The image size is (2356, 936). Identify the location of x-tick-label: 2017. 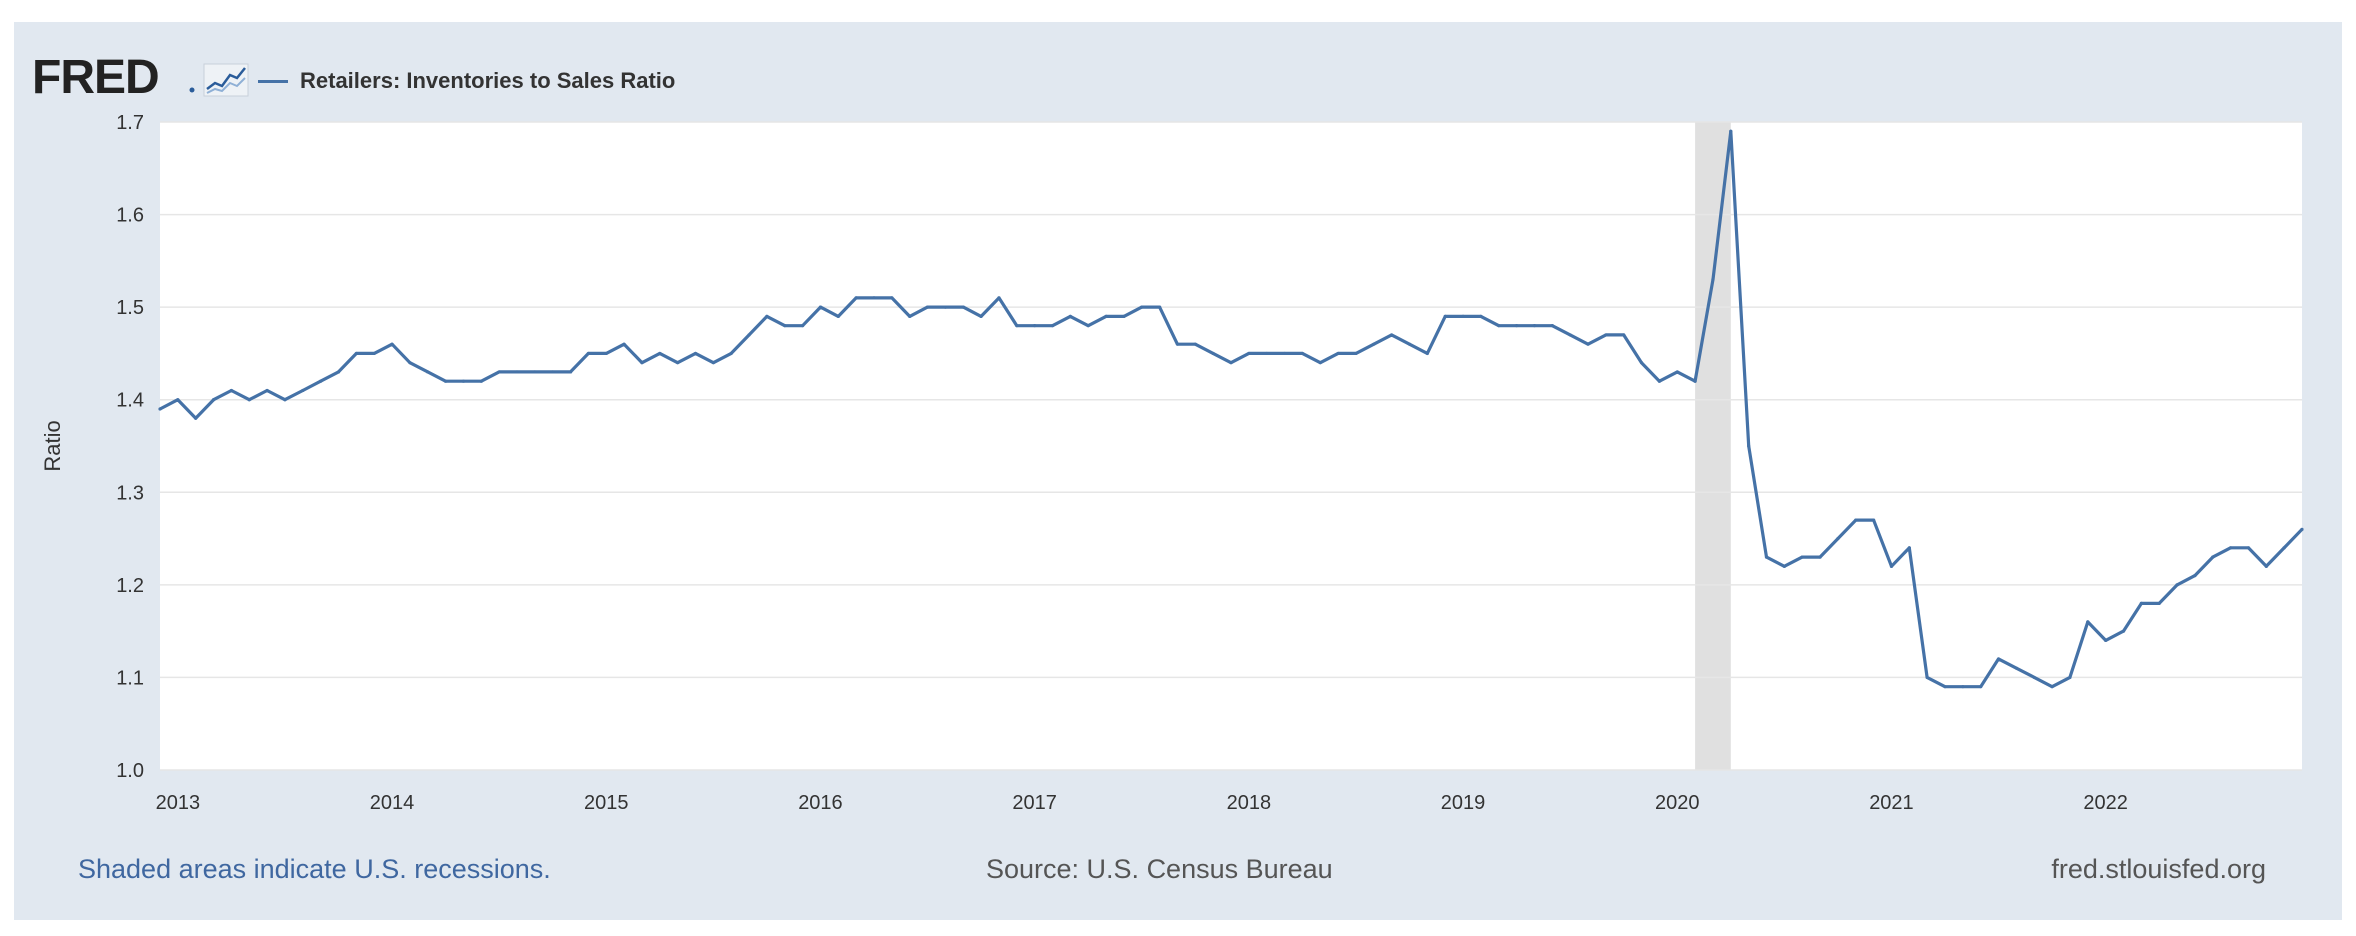
(1034, 803).